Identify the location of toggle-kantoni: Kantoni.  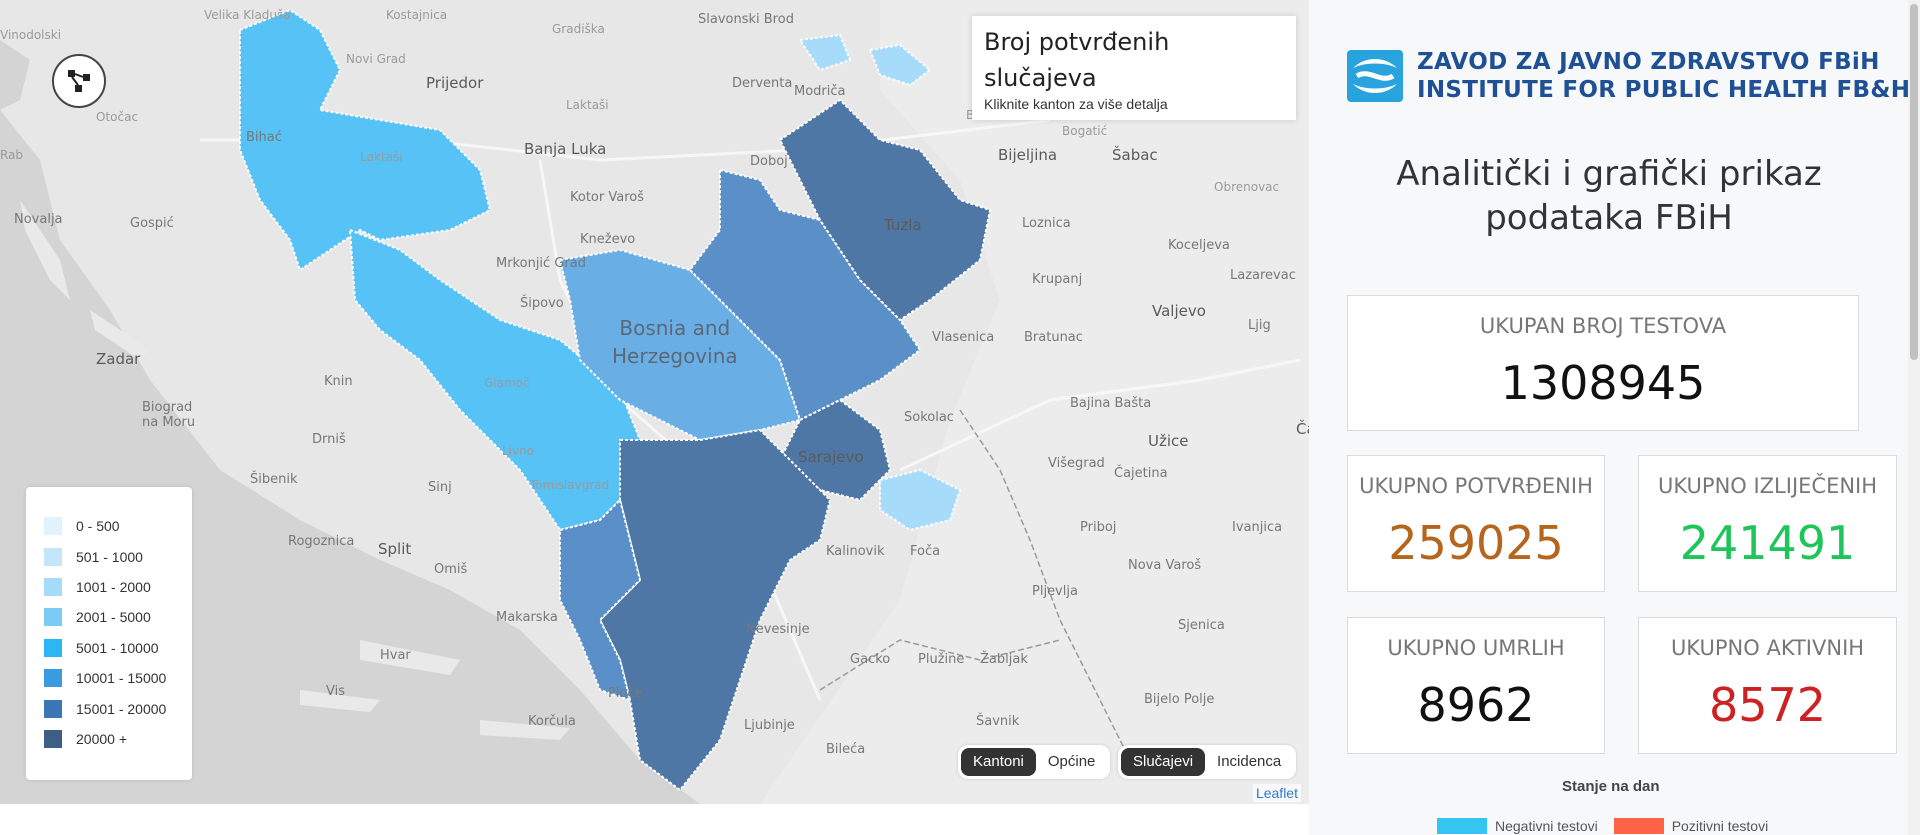
(998, 762).